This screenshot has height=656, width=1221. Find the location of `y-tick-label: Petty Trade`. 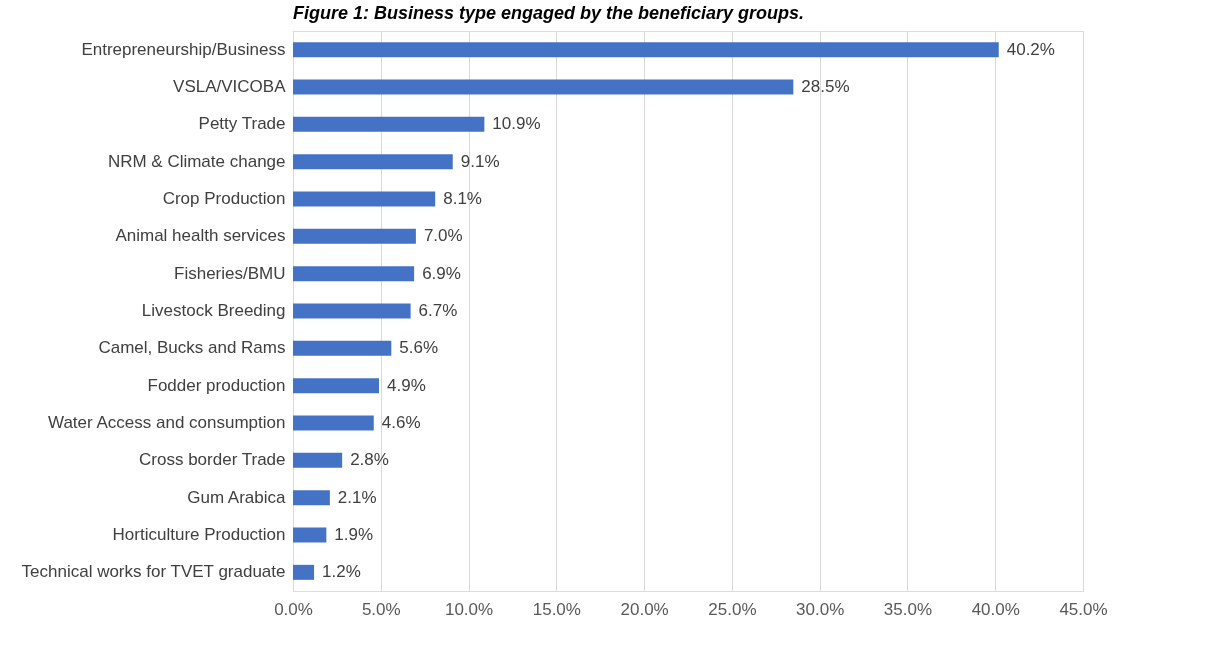

y-tick-label: Petty Trade is located at coordinates (242, 124).